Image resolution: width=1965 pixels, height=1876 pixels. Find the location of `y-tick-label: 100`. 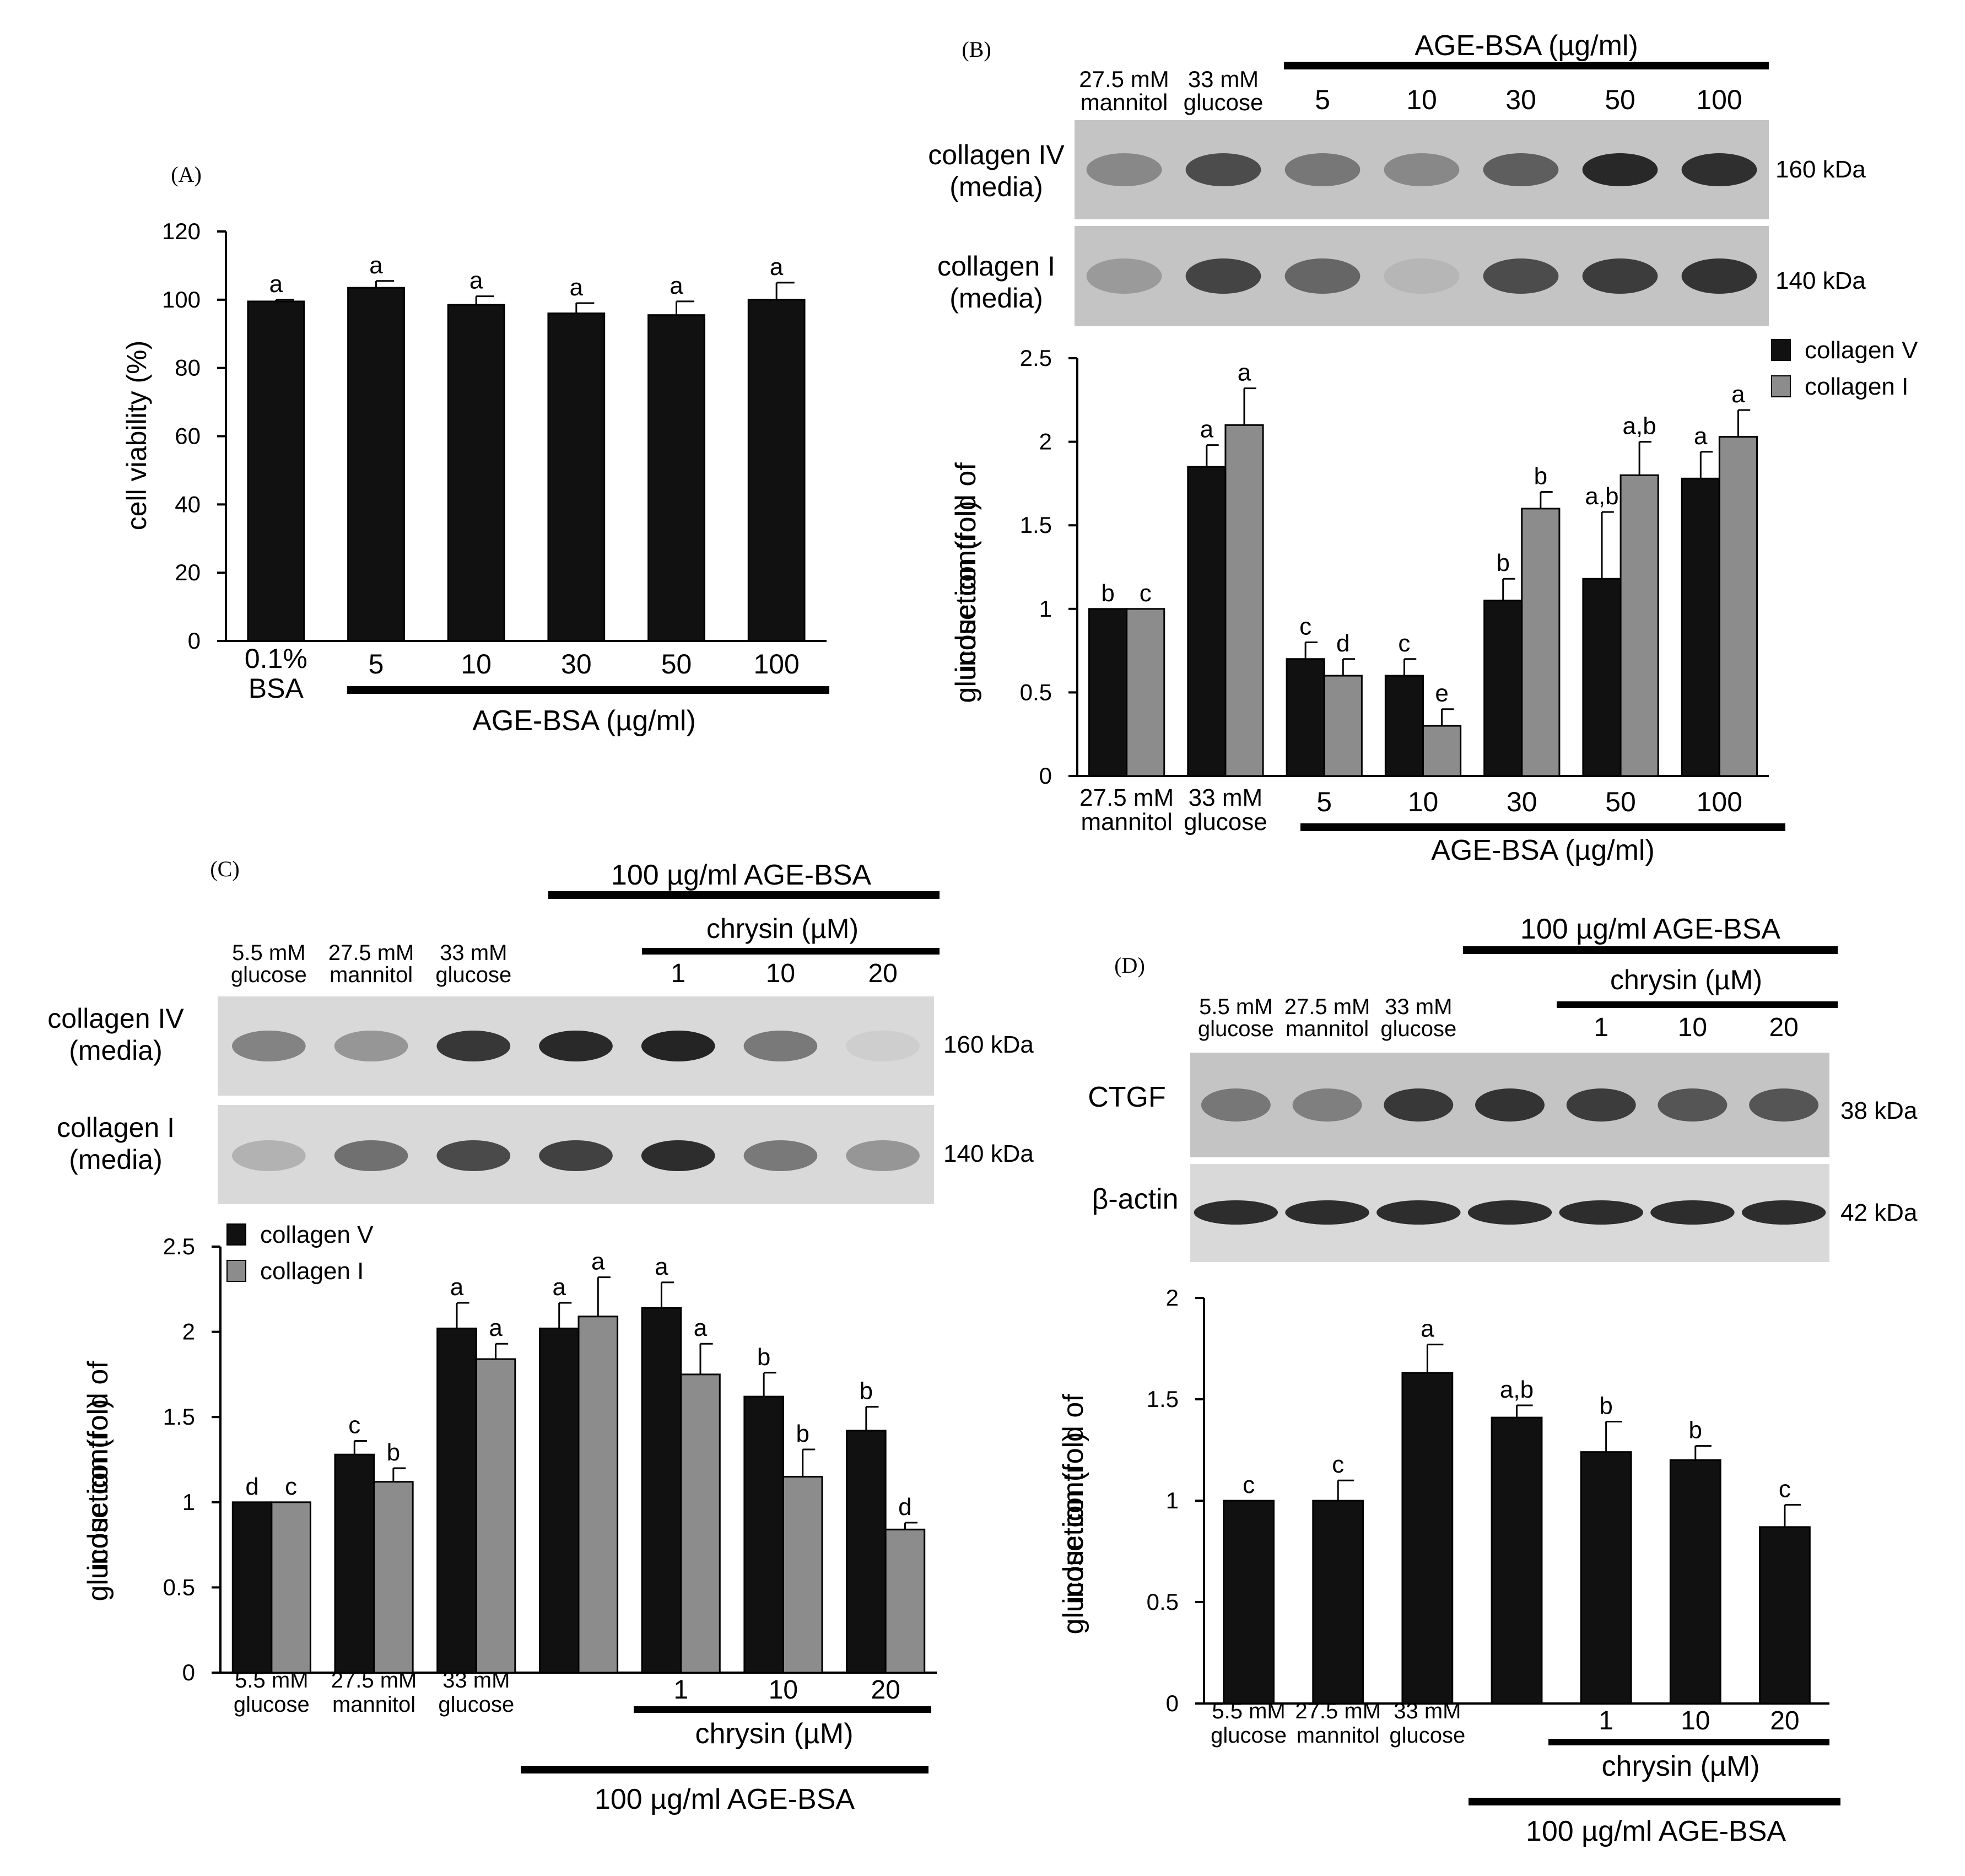

y-tick-label: 100 is located at coordinates (181, 299).